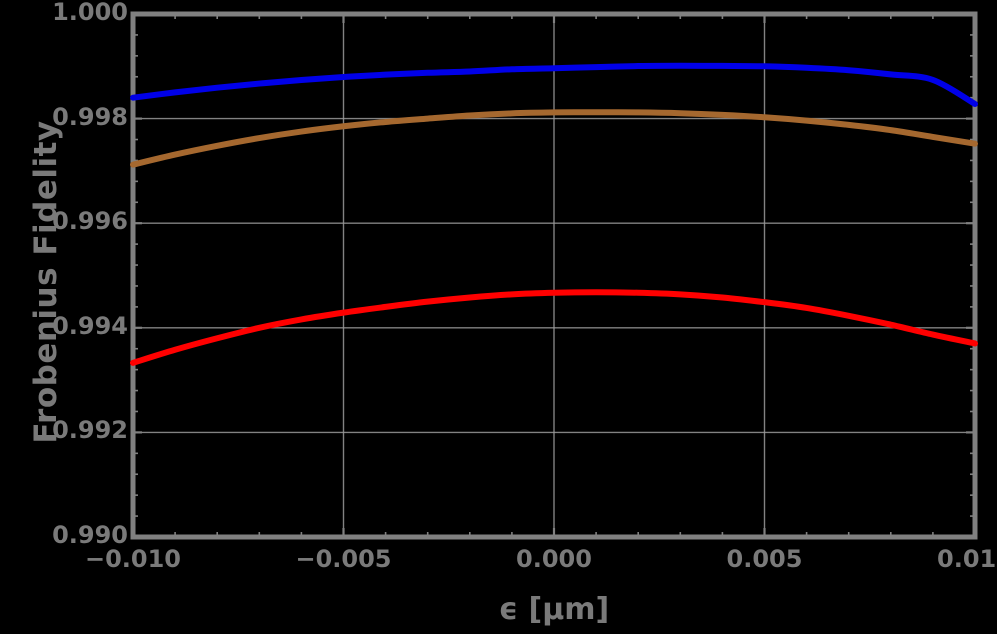  Describe the element at coordinates (343, 559) in the screenshot. I see `x-tick-label: −0.005` at that location.